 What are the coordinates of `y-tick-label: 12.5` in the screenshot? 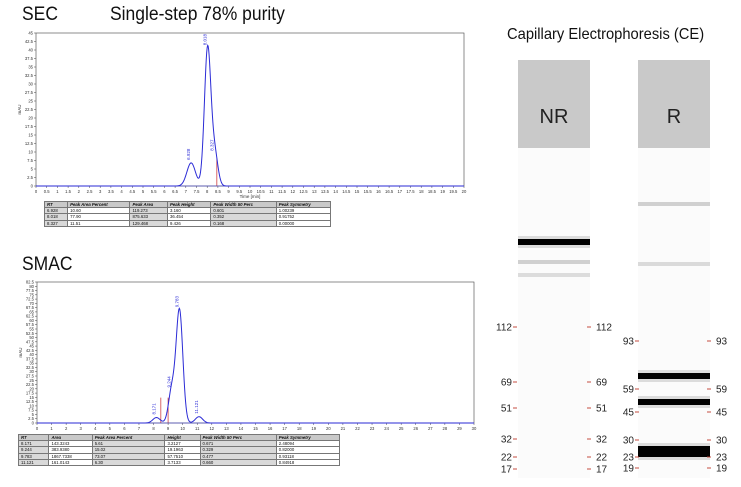 It's located at (30, 401).